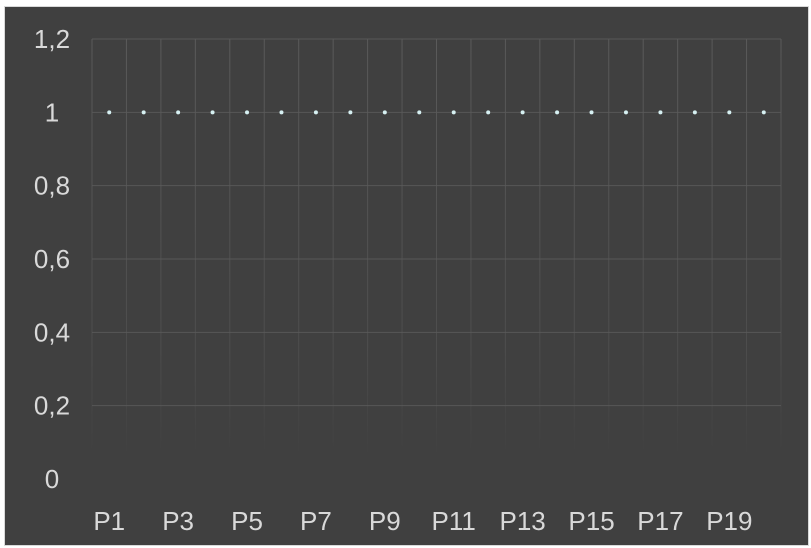  What do you see at coordinates (52, 112) in the screenshot?
I see `y-tick-label: 1` at bounding box center [52, 112].